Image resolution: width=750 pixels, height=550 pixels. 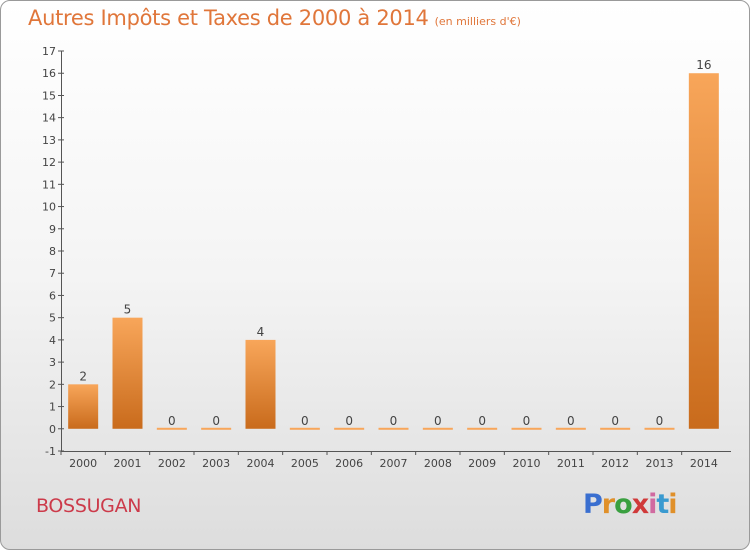 What do you see at coordinates (49, 162) in the screenshot?
I see `y-tick-label: 12` at bounding box center [49, 162].